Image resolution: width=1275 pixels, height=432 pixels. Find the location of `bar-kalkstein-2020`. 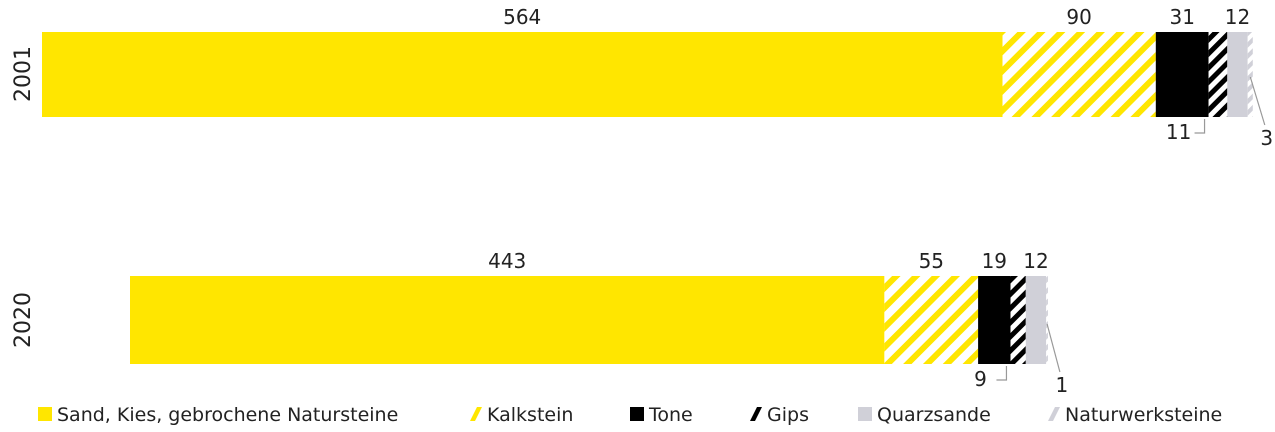

bar-kalkstein-2020 is located at coordinates (931, 320).